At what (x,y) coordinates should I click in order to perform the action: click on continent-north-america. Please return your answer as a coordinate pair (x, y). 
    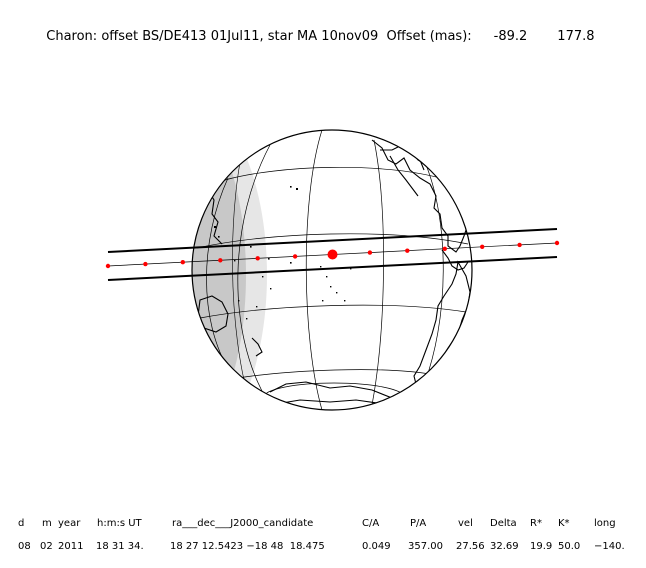
    Looking at the image, I should click on (421, 196).